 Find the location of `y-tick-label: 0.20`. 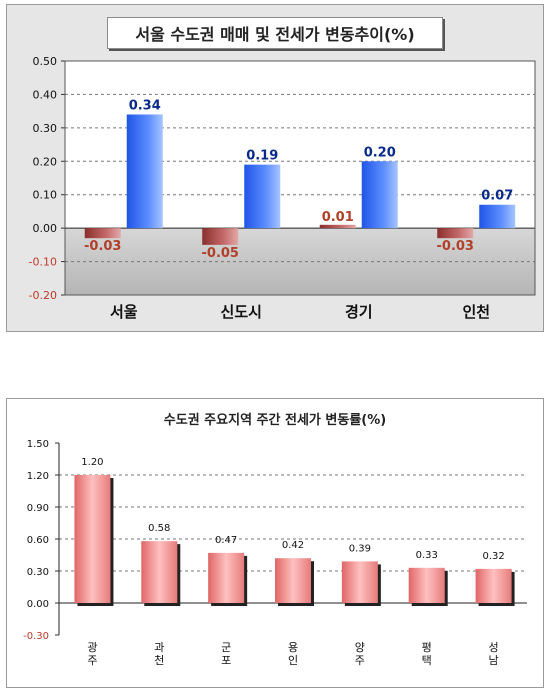

y-tick-label: 0.20 is located at coordinates (45, 161).